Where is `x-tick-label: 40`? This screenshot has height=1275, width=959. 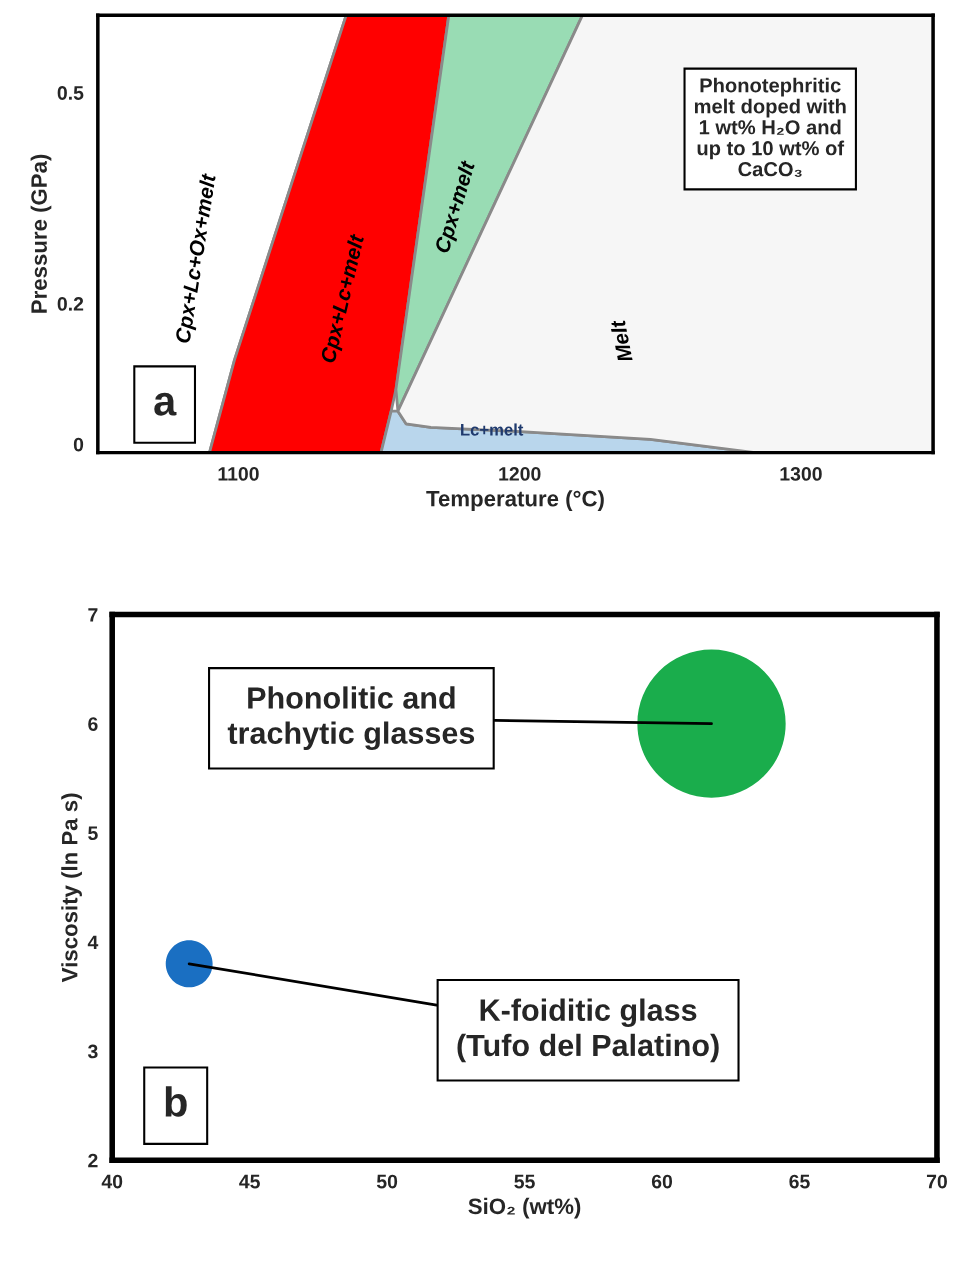
x-tick-label: 40 is located at coordinates (112, 1181).